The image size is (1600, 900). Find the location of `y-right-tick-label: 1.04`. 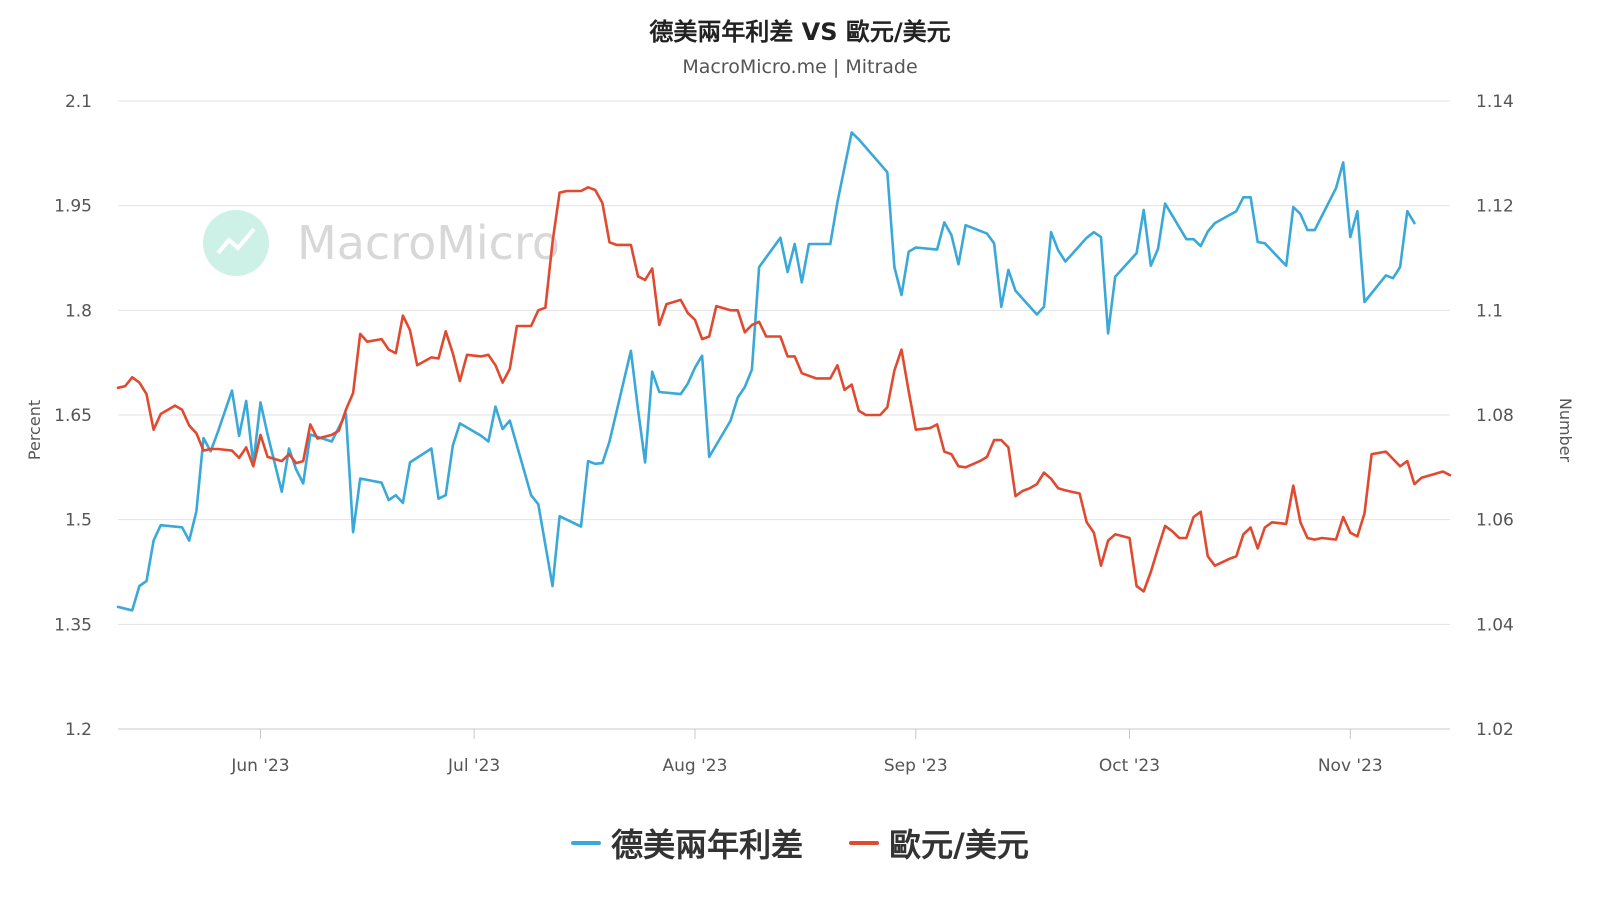

y-right-tick-label: 1.04 is located at coordinates (1495, 625).